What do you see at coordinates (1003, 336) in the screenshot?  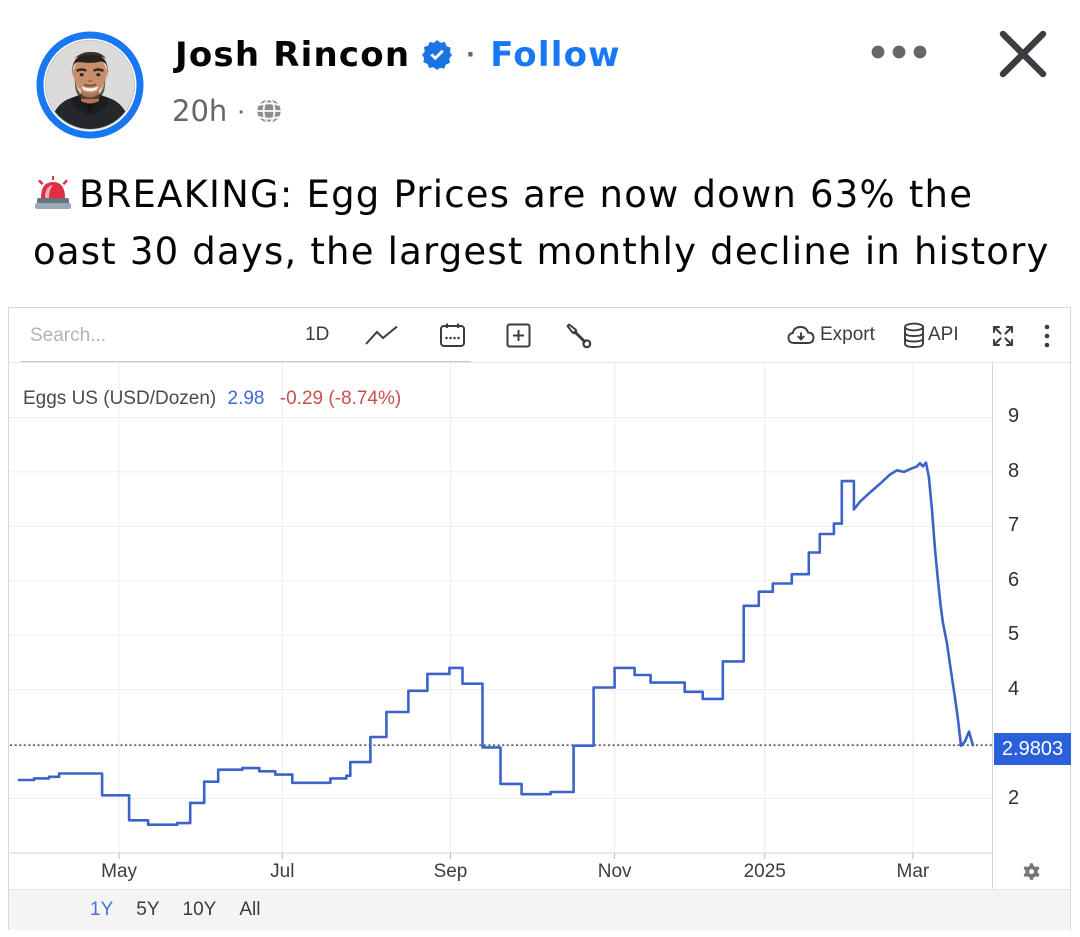 I see `fullscreen-icon` at bounding box center [1003, 336].